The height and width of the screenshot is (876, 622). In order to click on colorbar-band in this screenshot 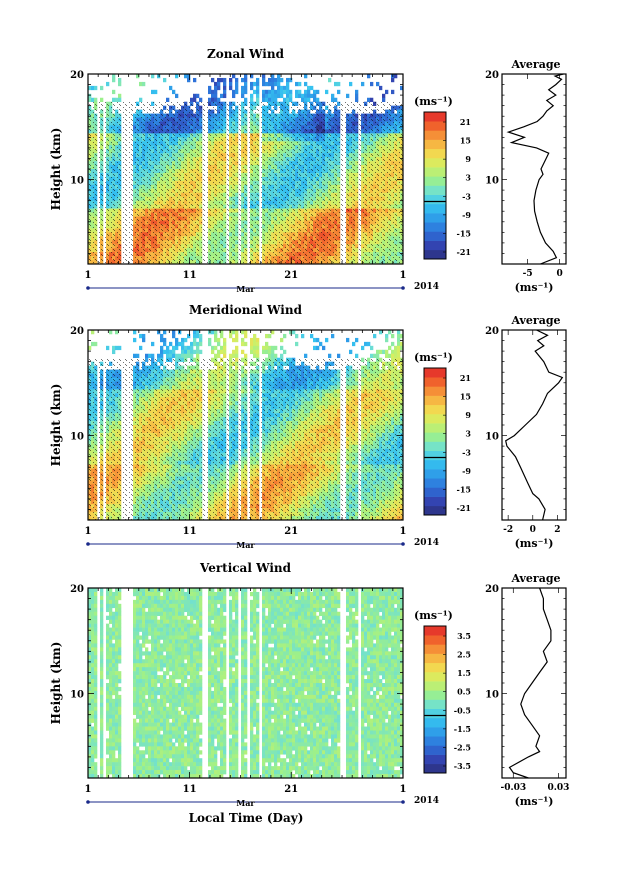, I will do `click(435, 218)`.